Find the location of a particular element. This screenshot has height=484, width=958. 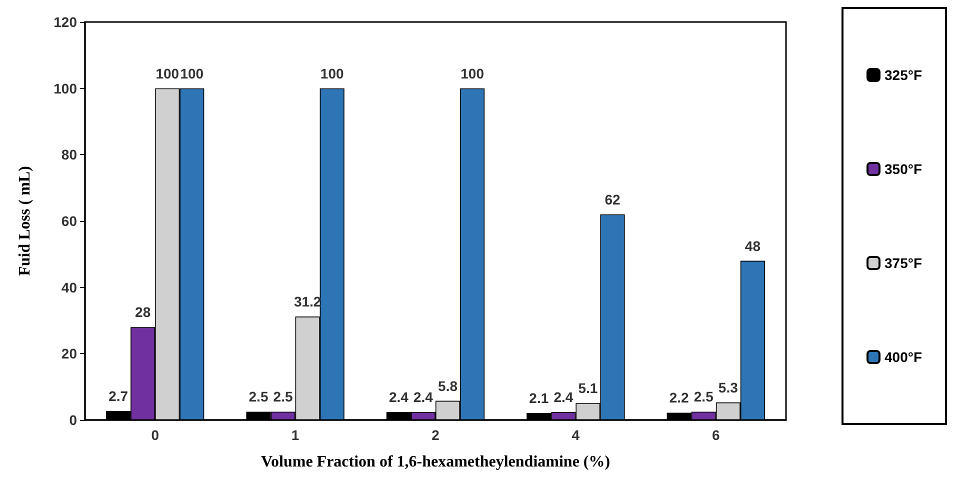

y-tick-label: 0 is located at coordinates (73, 420).